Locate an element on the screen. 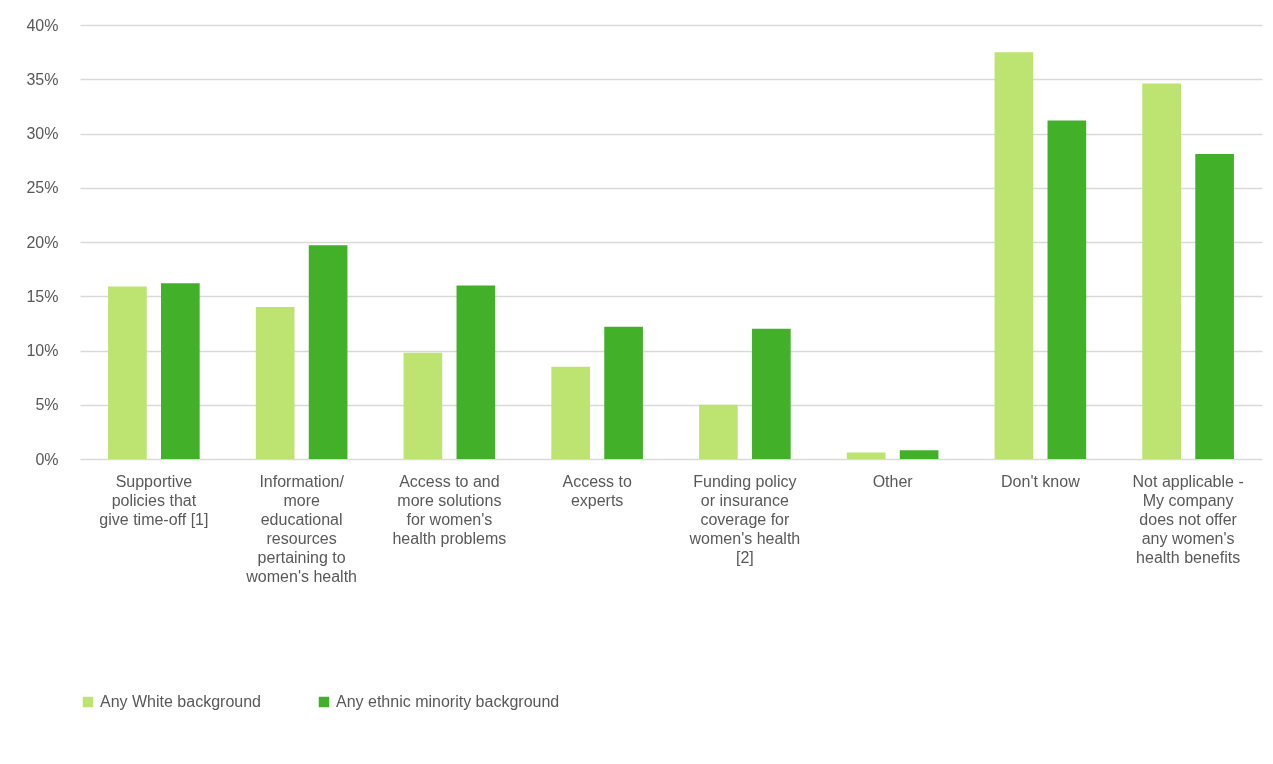 This screenshot has height=764, width=1273. y-tick-label: 25% is located at coordinates (42, 188).